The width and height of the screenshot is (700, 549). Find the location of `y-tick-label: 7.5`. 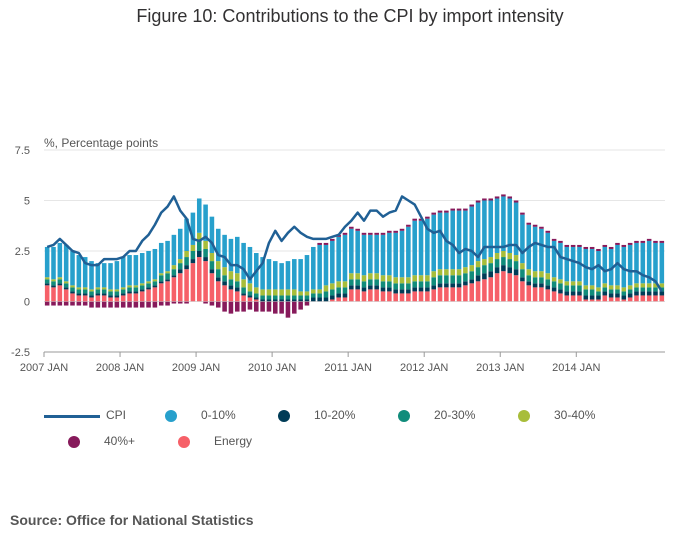

y-tick-label: 7.5 is located at coordinates (22, 151).